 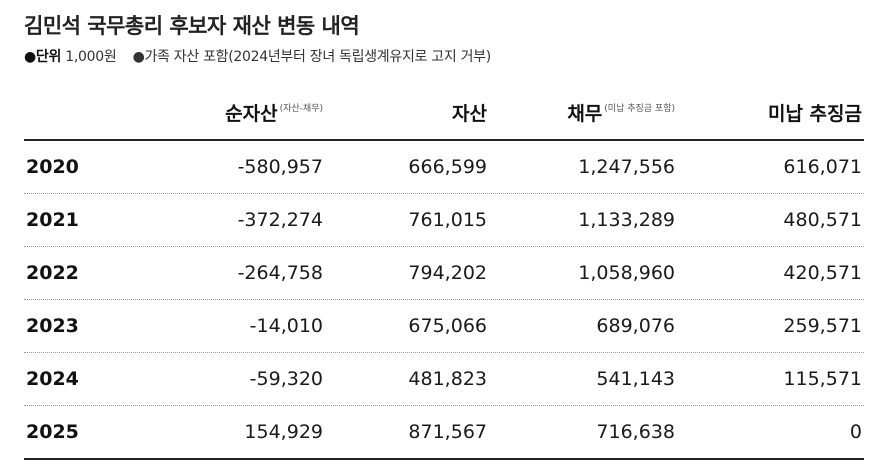 I want to click on table-row: 2020 -580,957 666,599 1,247,556 616,071, so click(x=444, y=167).